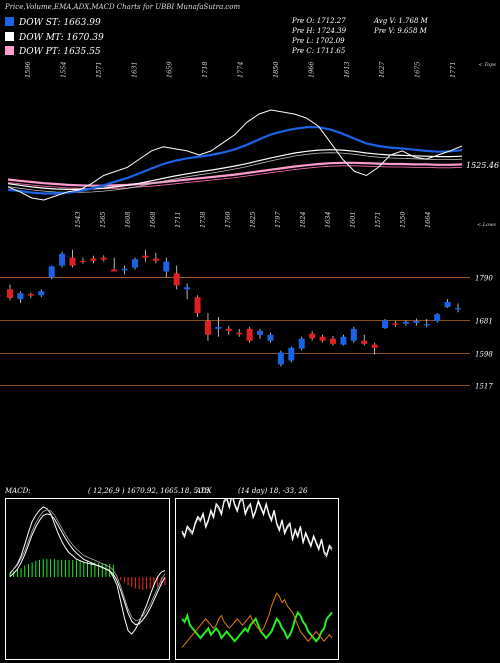  What do you see at coordinates (484, 278) in the screenshot?
I see `level-label: 1790` at bounding box center [484, 278].